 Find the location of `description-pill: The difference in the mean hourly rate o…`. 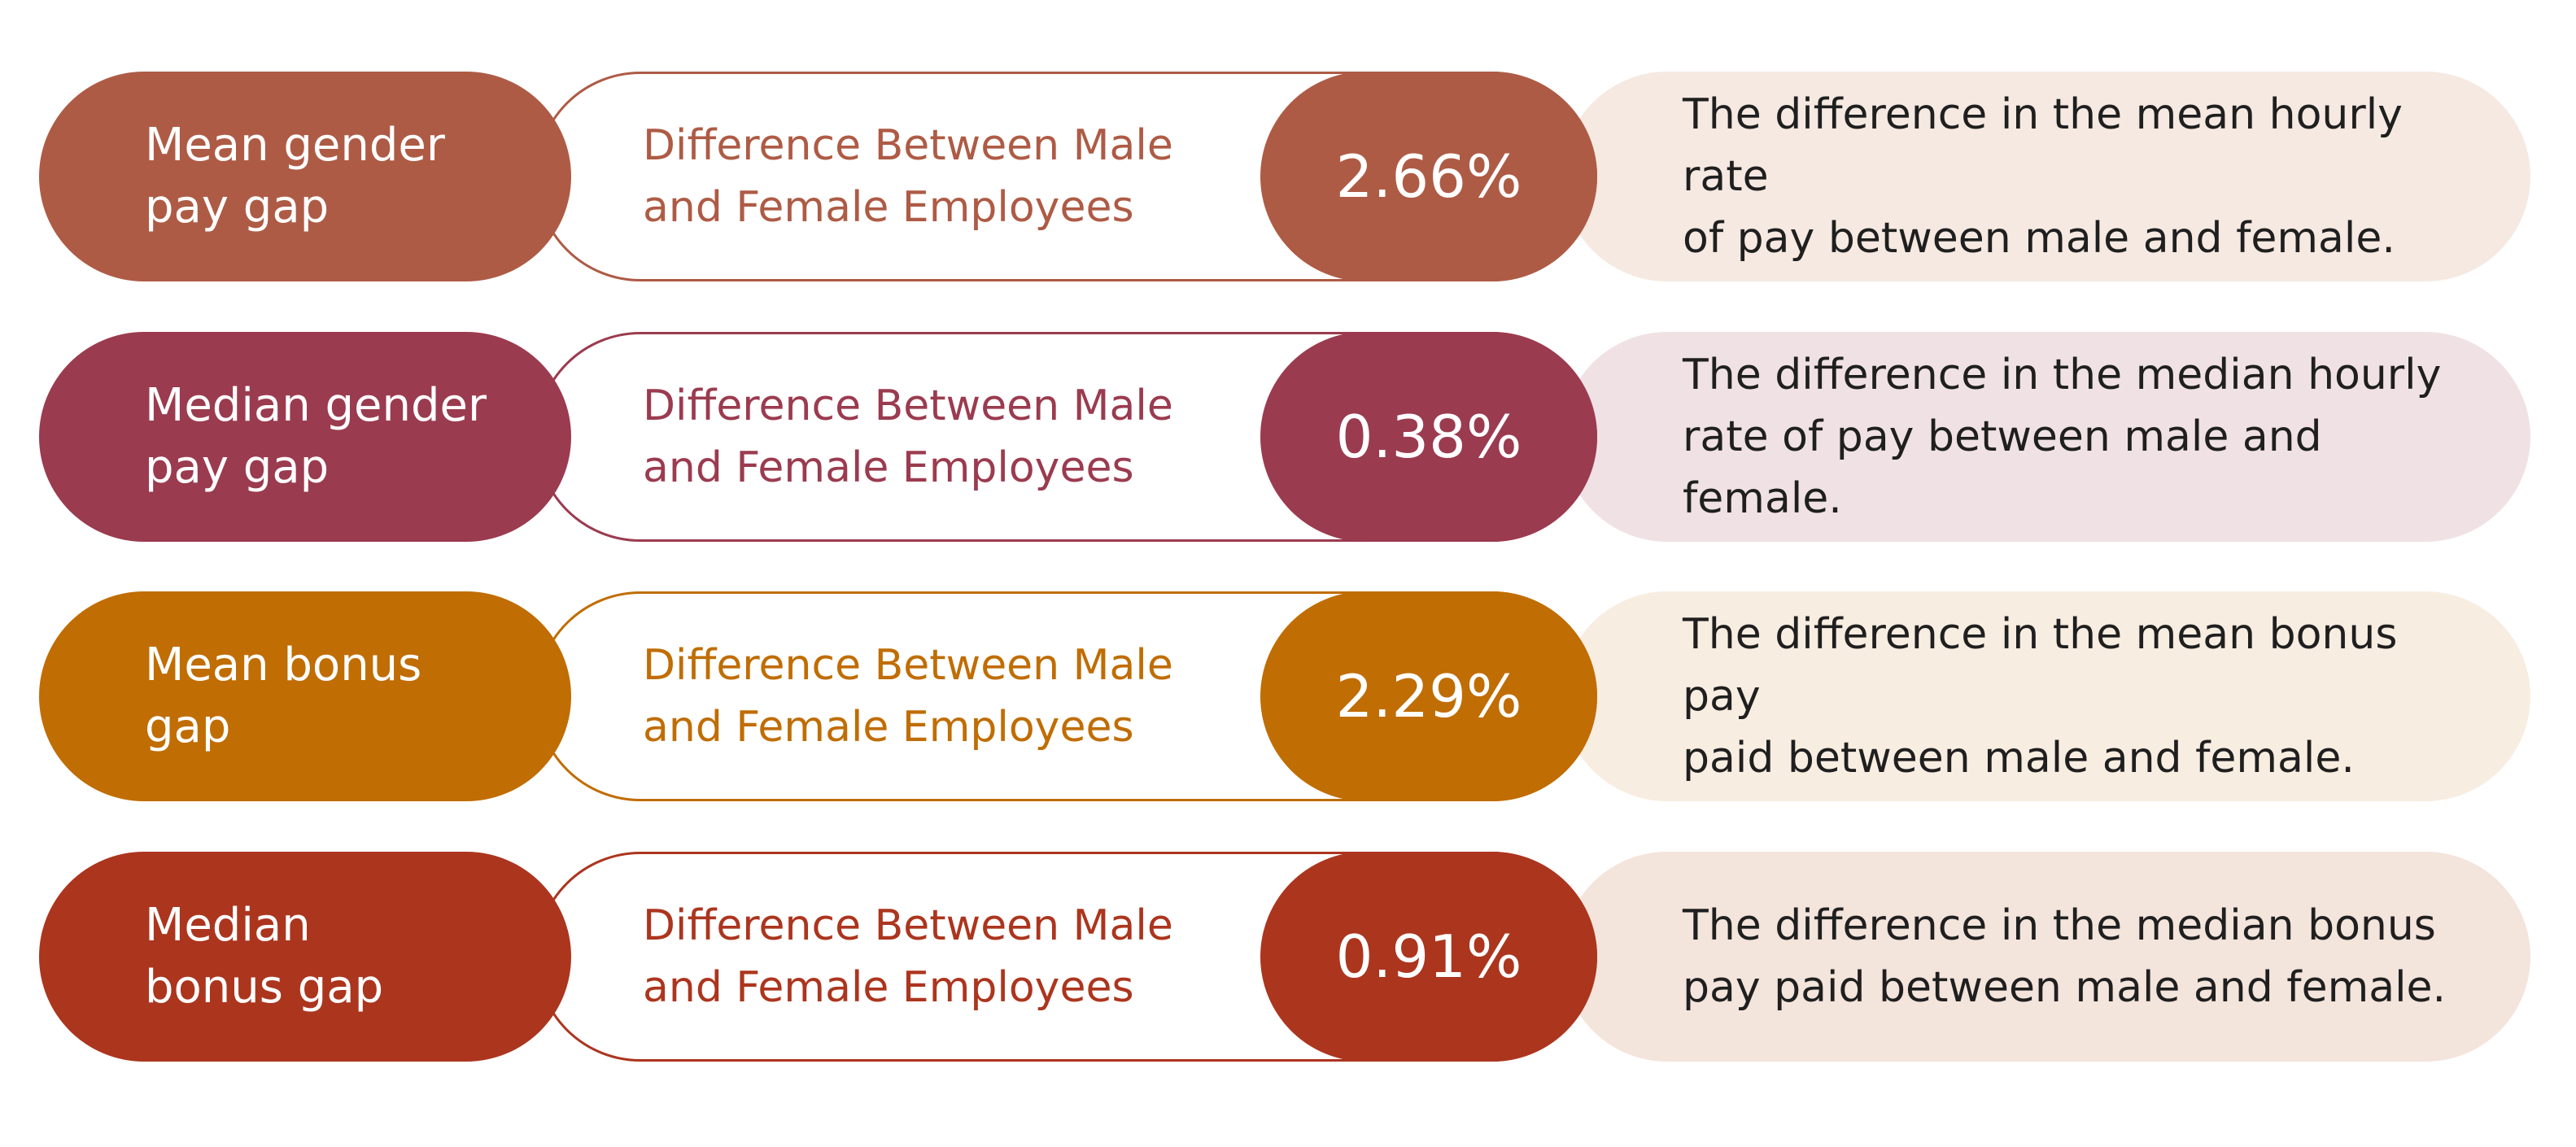

description-pill: The difference in the mean hourly rate o… is located at coordinates (2046, 176).